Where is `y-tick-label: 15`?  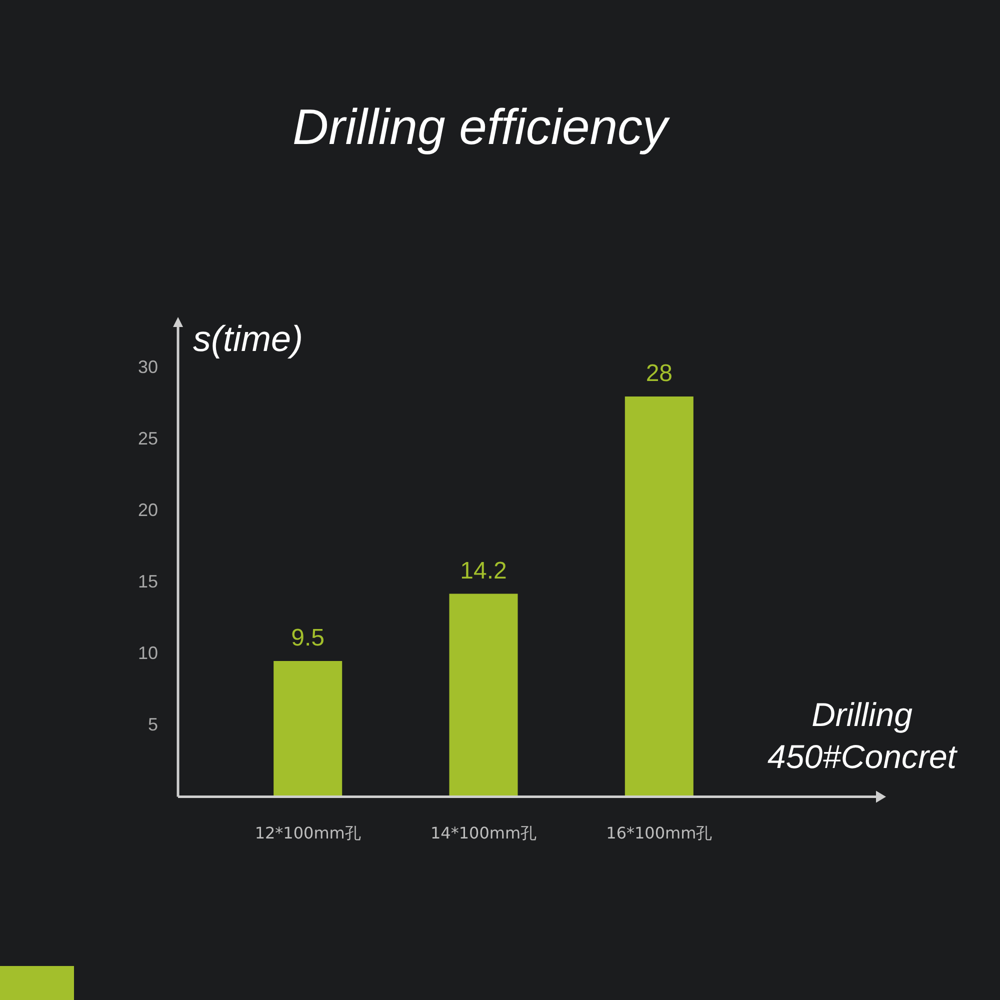 y-tick-label: 15 is located at coordinates (148, 581).